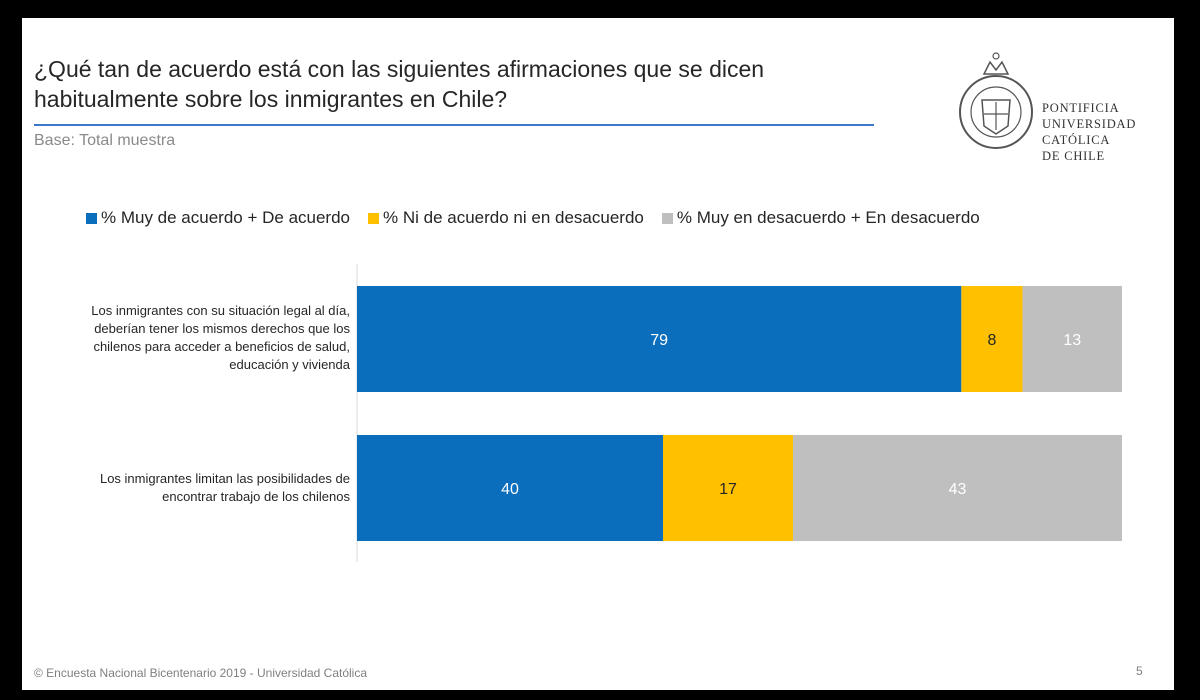 The width and height of the screenshot is (1200, 700). I want to click on legend-item-agree: % Muy de acuerdo + De acuerdo, so click(218, 218).